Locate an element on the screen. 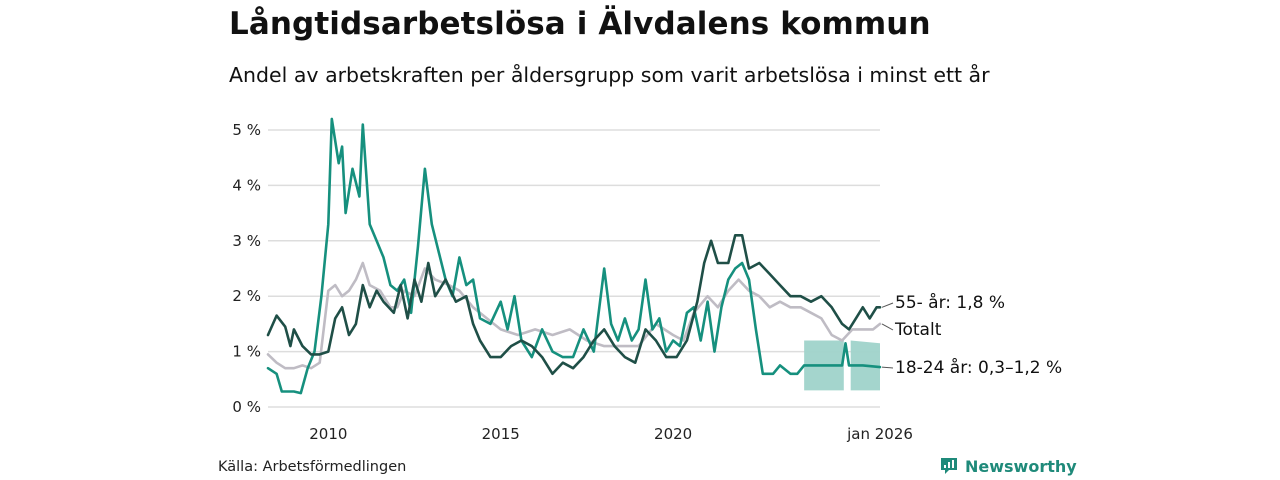 Image resolution: width=1280 pixels, height=480 pixels. y-tick-label: 3 % is located at coordinates (246, 241).